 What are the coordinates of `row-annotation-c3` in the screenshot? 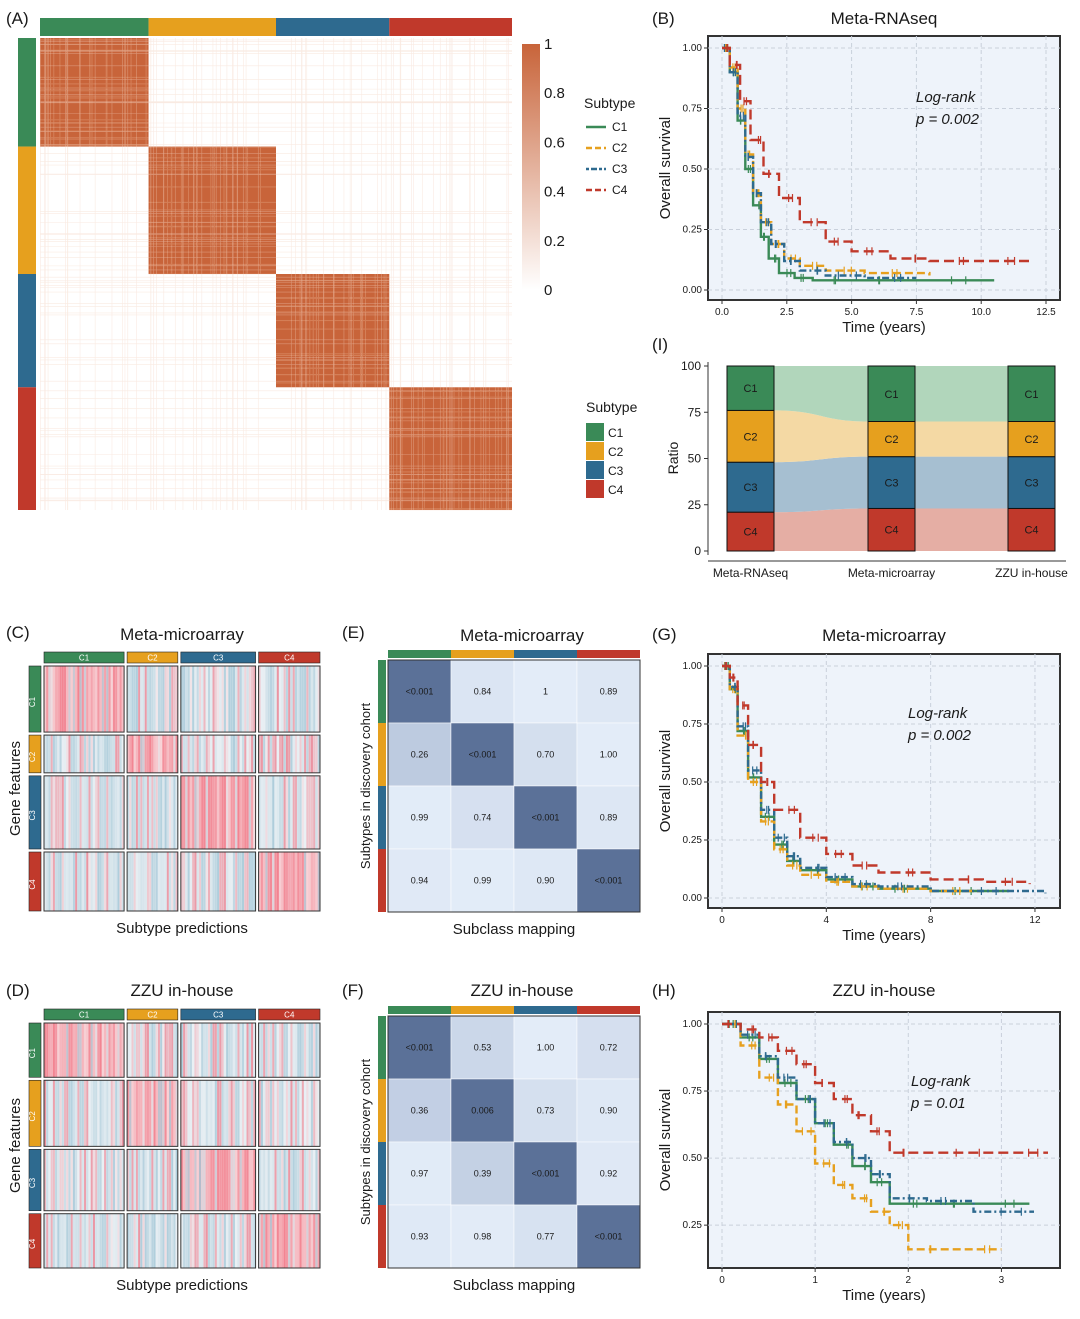 It's located at (35, 1180).